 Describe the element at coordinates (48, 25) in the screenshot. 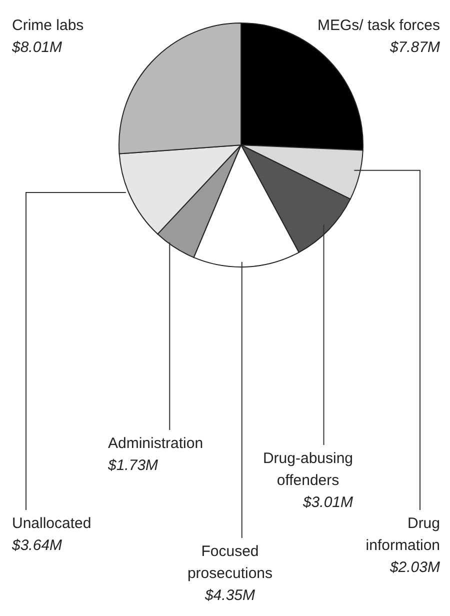

I see `slice-label: Crime labs` at that location.